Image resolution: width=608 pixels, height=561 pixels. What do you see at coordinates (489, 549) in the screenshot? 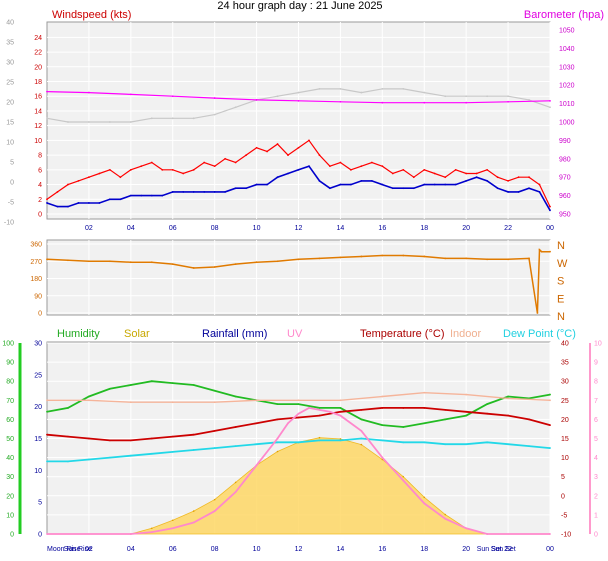
I see `astro-label: Sun Set` at bounding box center [489, 549].